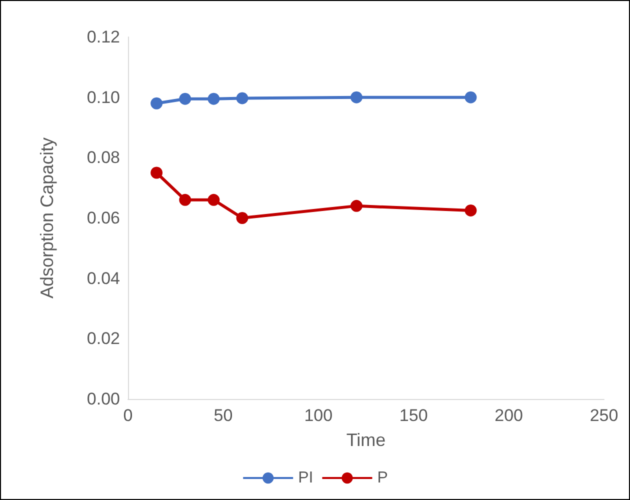 The height and width of the screenshot is (500, 630). I want to click on legend-label: P, so click(382, 478).